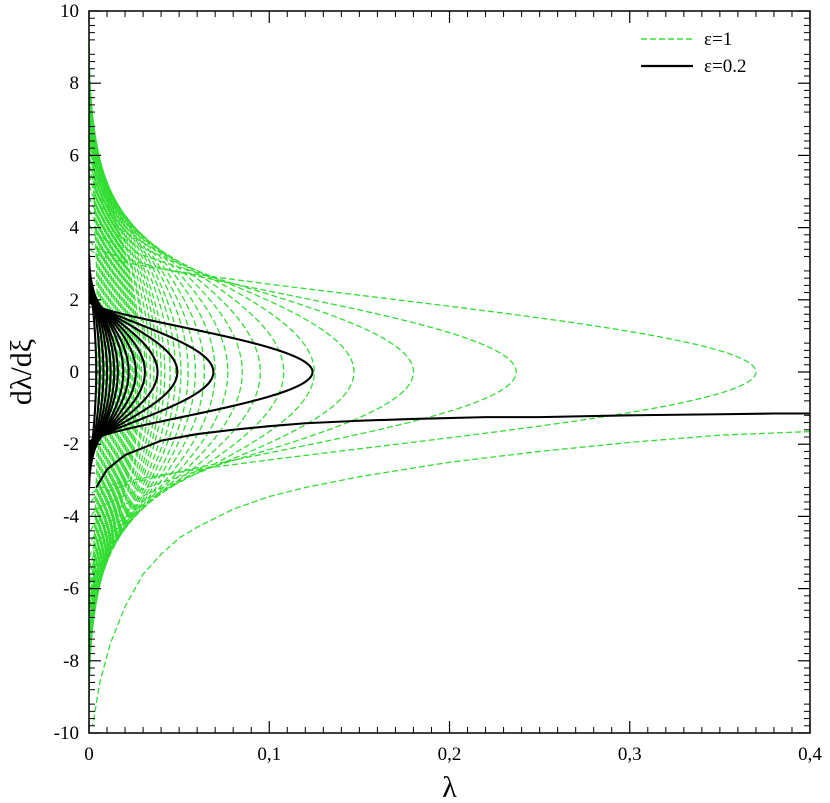 The image size is (830, 803). What do you see at coordinates (75, 300) in the screenshot?
I see `y-tick-label: 2` at bounding box center [75, 300].